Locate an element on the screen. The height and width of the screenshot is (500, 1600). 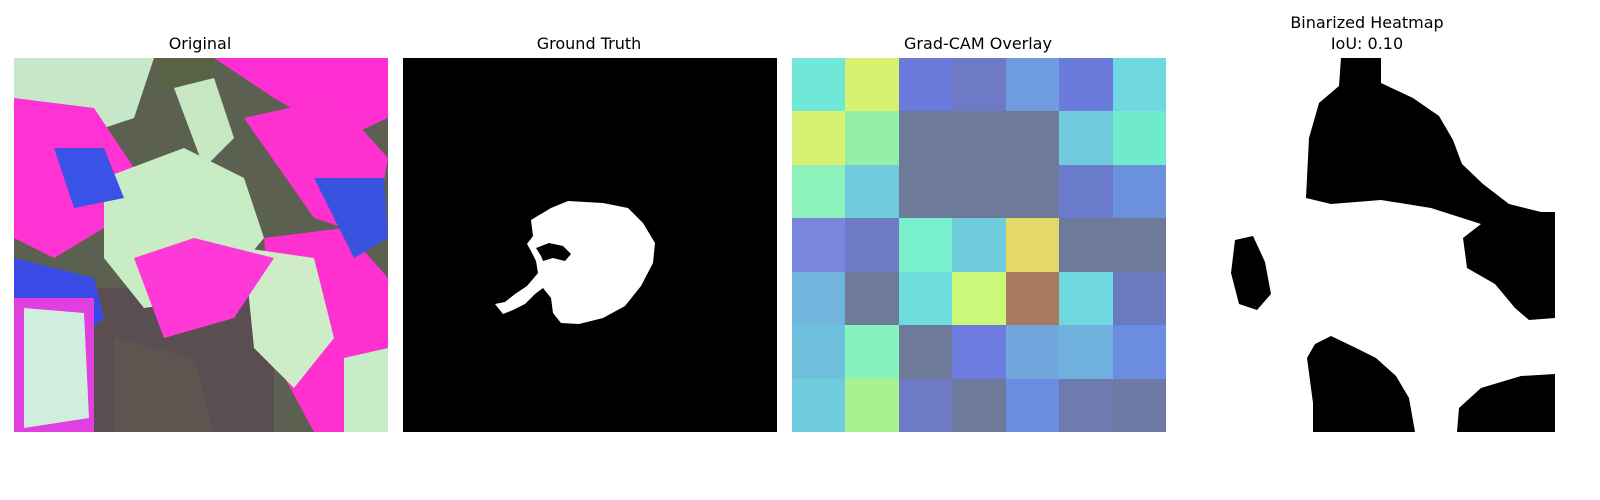
panel-title: Ground Truth is located at coordinates (589, 43).